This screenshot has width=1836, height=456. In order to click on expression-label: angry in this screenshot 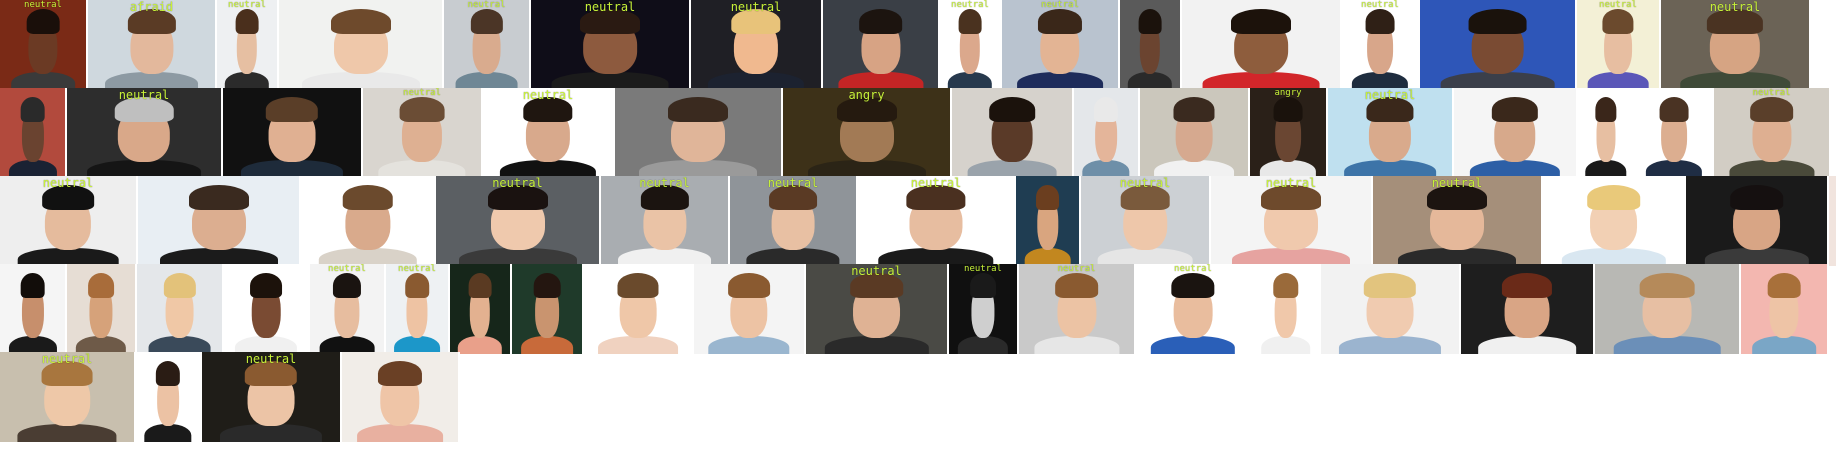, I will do `click(866, 95)`.